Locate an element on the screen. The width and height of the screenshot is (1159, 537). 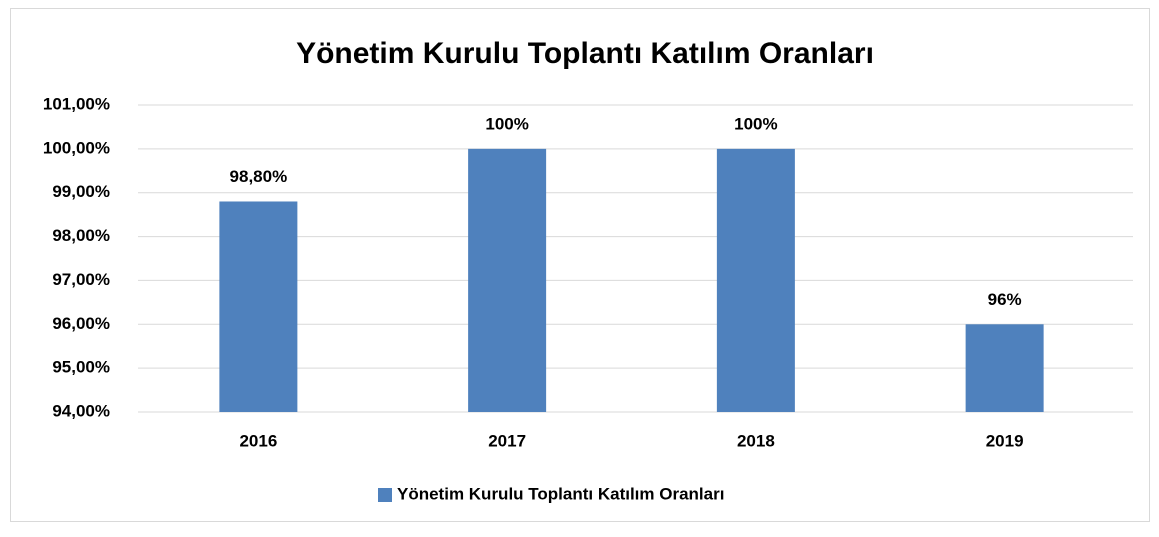
legend-swatch is located at coordinates (385, 495).